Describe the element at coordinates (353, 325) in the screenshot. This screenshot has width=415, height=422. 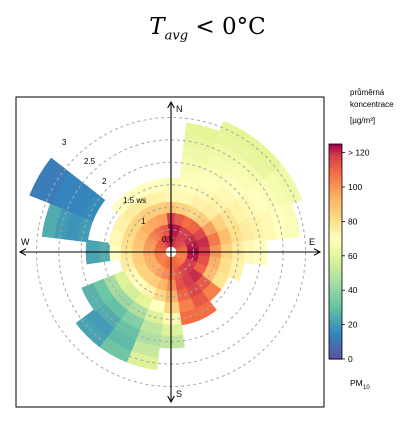
I see `legend-tick-label: 20` at that location.